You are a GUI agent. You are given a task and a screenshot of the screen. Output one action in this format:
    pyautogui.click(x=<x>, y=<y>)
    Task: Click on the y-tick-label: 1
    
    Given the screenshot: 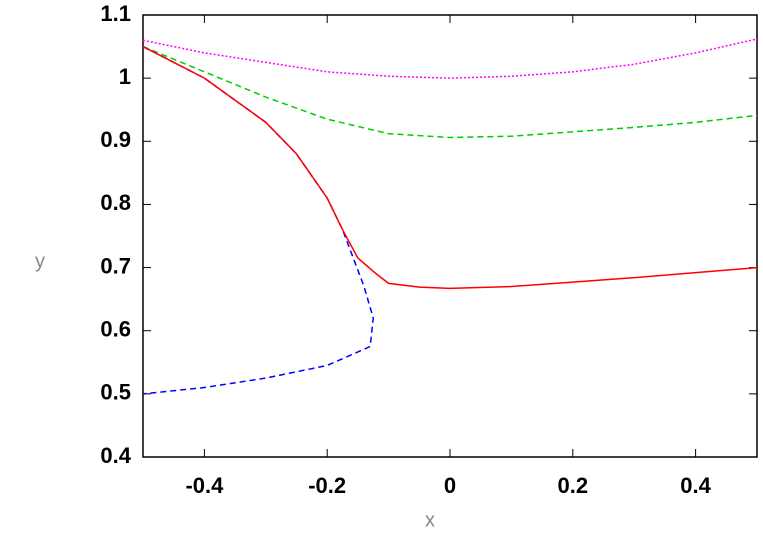 What is the action you would take?
    pyautogui.click(x=125, y=76)
    